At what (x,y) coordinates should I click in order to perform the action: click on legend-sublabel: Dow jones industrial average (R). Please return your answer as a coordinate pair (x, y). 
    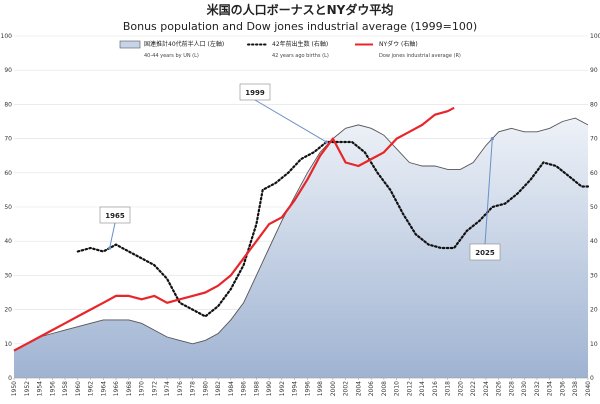
    Looking at the image, I should click on (420, 56).